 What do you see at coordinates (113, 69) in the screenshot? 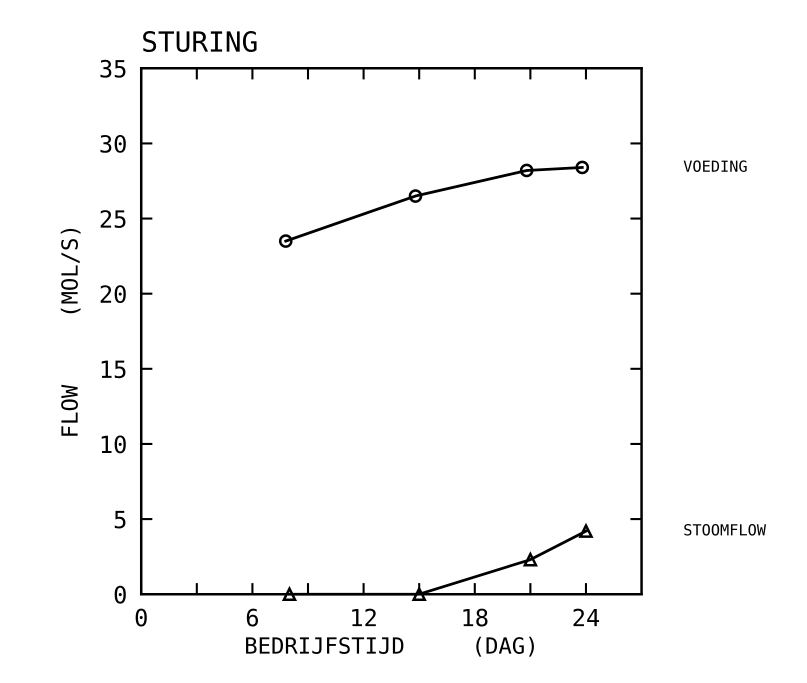
I see `y-tick-label: 35` at bounding box center [113, 69].